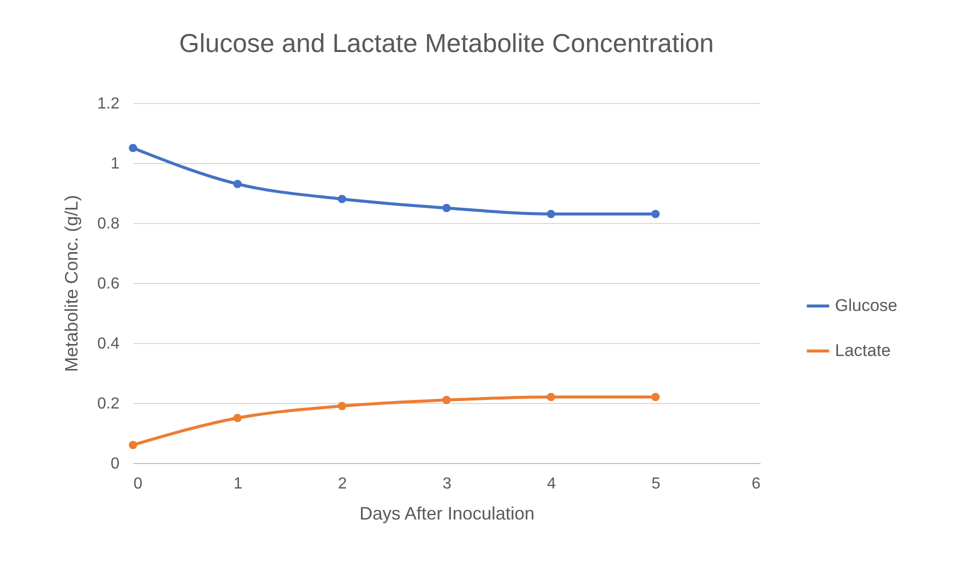 The width and height of the screenshot is (959, 578). I want to click on x-tick-label: 3, so click(447, 484).